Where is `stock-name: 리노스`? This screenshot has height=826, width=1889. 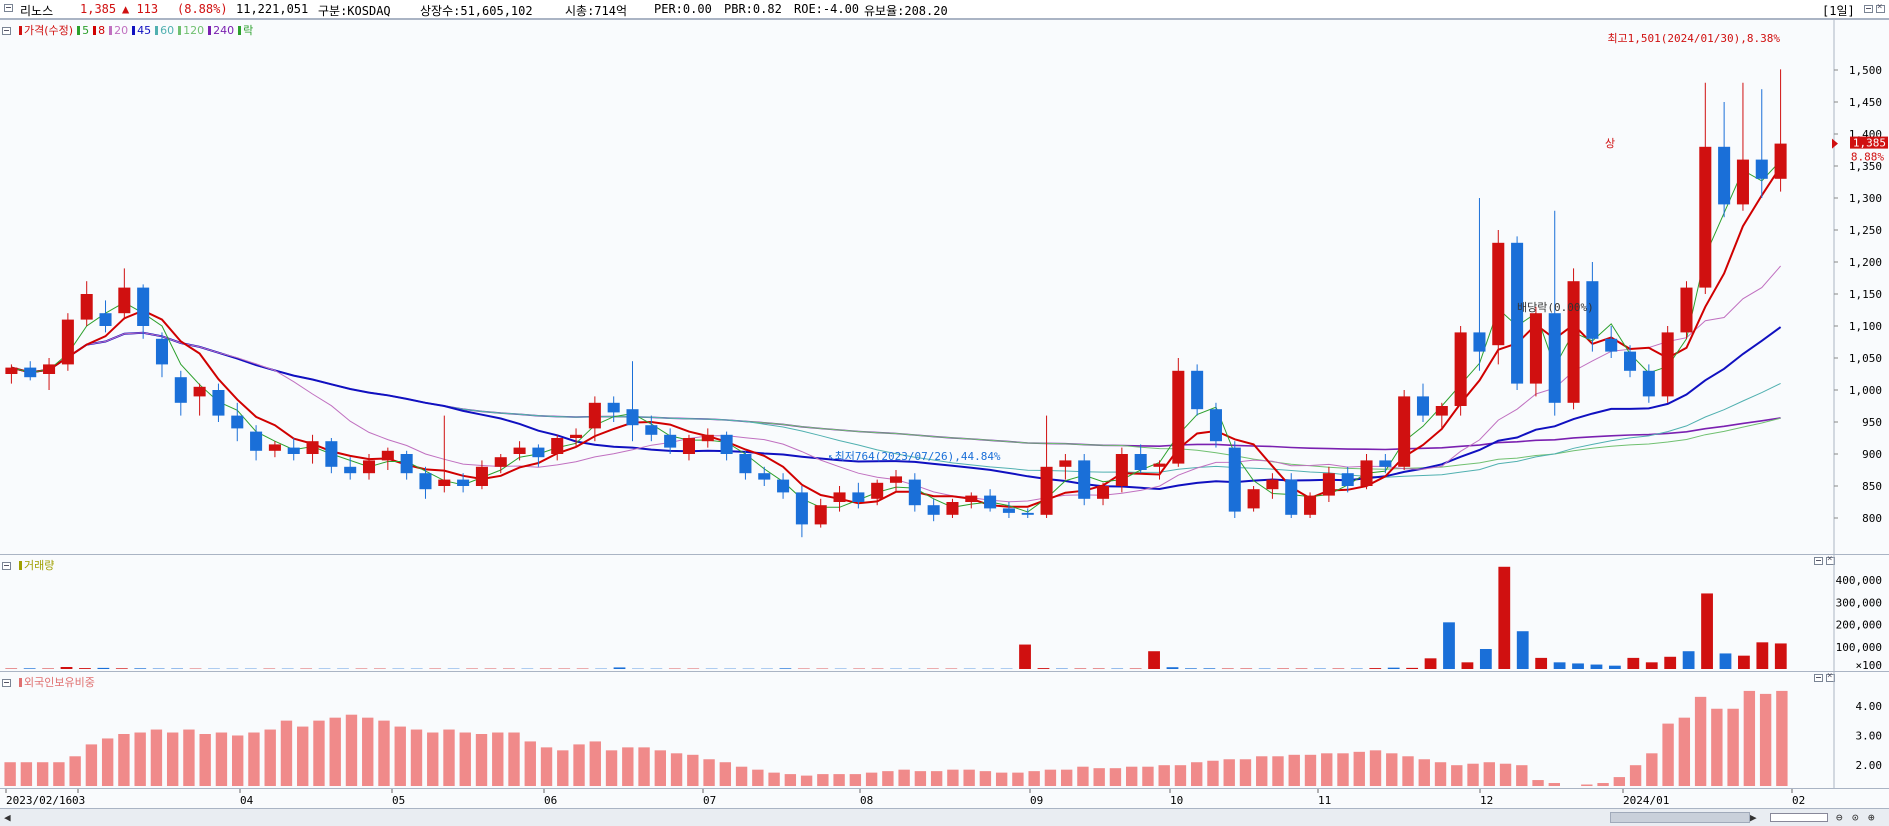 stock-name: 리노스 is located at coordinates (37, 11).